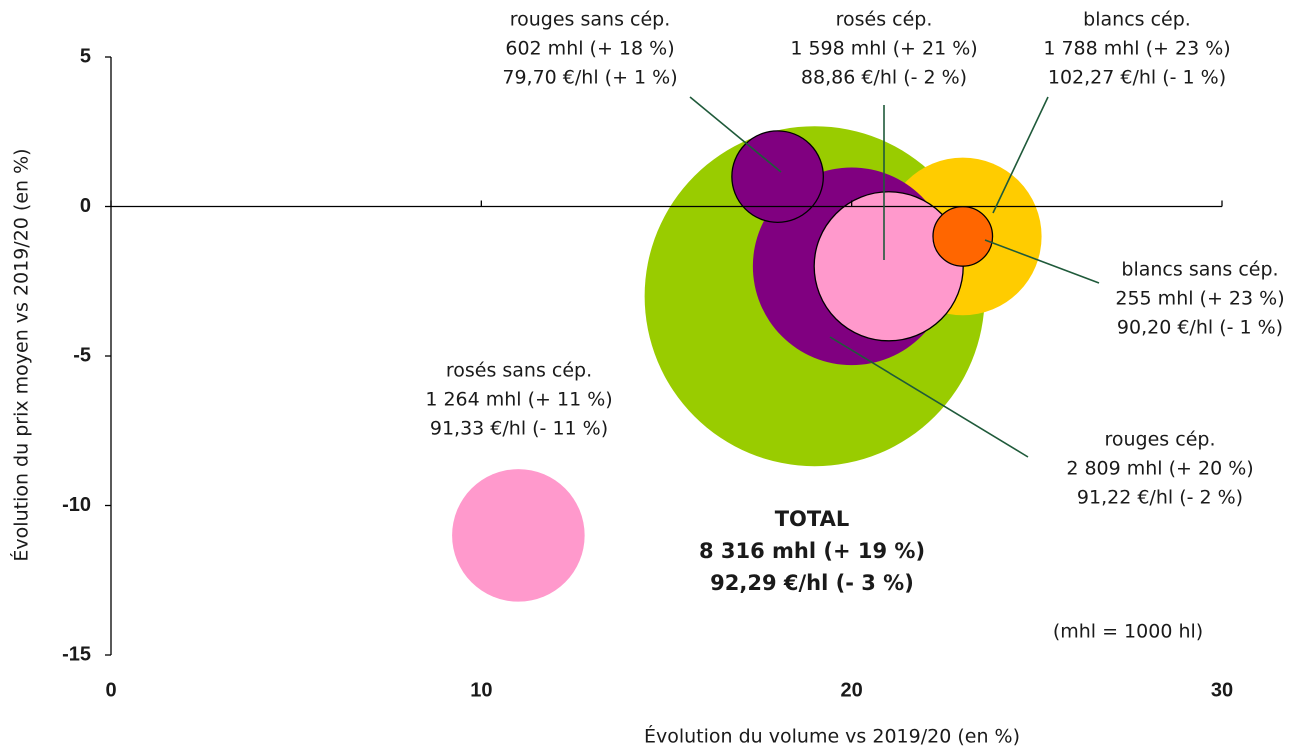 This screenshot has width=1299, height=749. Describe the element at coordinates (519, 371) in the screenshot. I see `series-label: rosés sans cép.` at that location.